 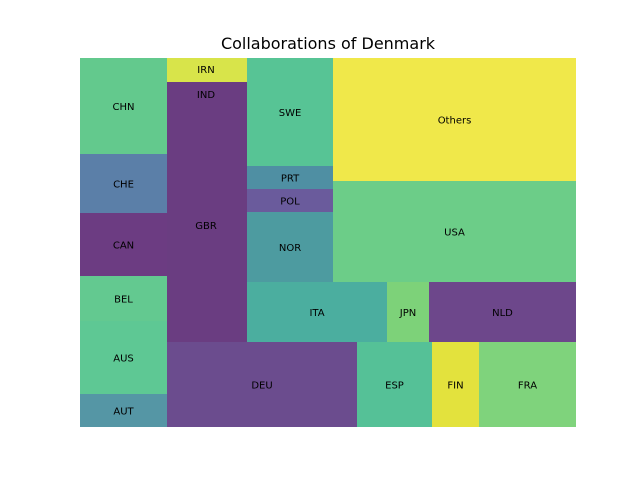 I want to click on treemap-cell-jpn, so click(x=408, y=312).